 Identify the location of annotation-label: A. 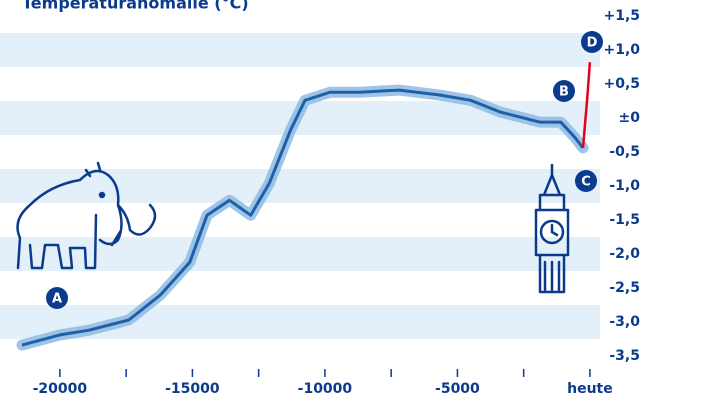
(57, 299).